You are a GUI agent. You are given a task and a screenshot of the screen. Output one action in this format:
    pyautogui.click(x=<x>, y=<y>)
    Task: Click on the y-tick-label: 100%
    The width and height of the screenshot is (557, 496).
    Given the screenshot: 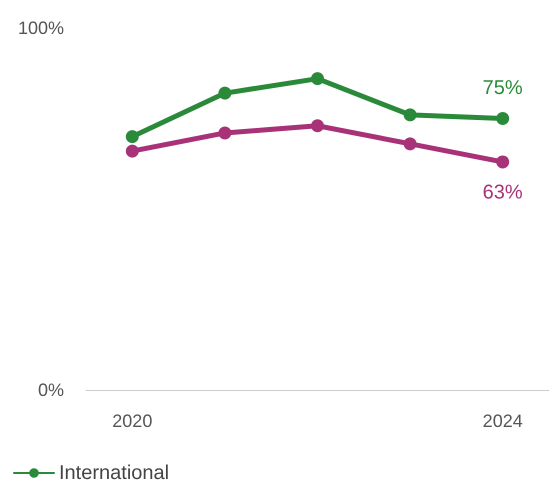 What is the action you would take?
    pyautogui.click(x=41, y=28)
    